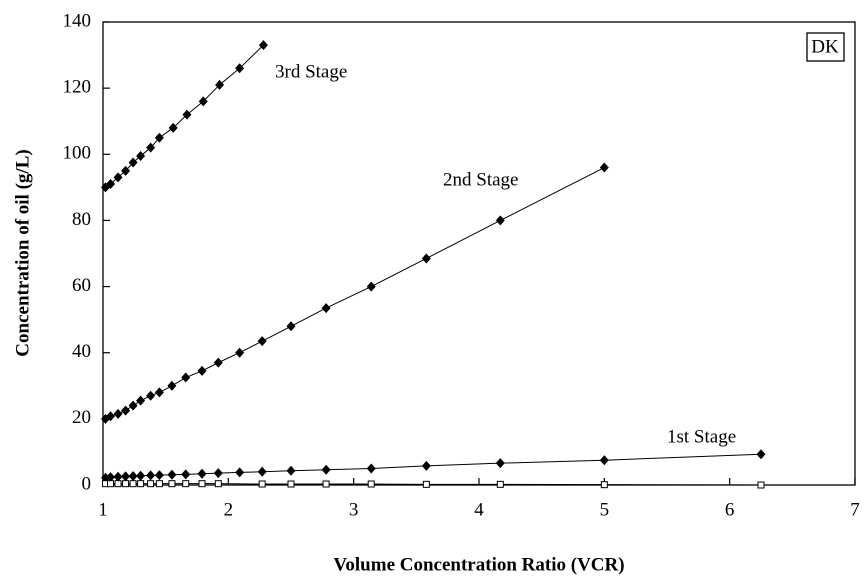  Describe the element at coordinates (229, 509) in the screenshot. I see `x-tick-label: 2` at that location.